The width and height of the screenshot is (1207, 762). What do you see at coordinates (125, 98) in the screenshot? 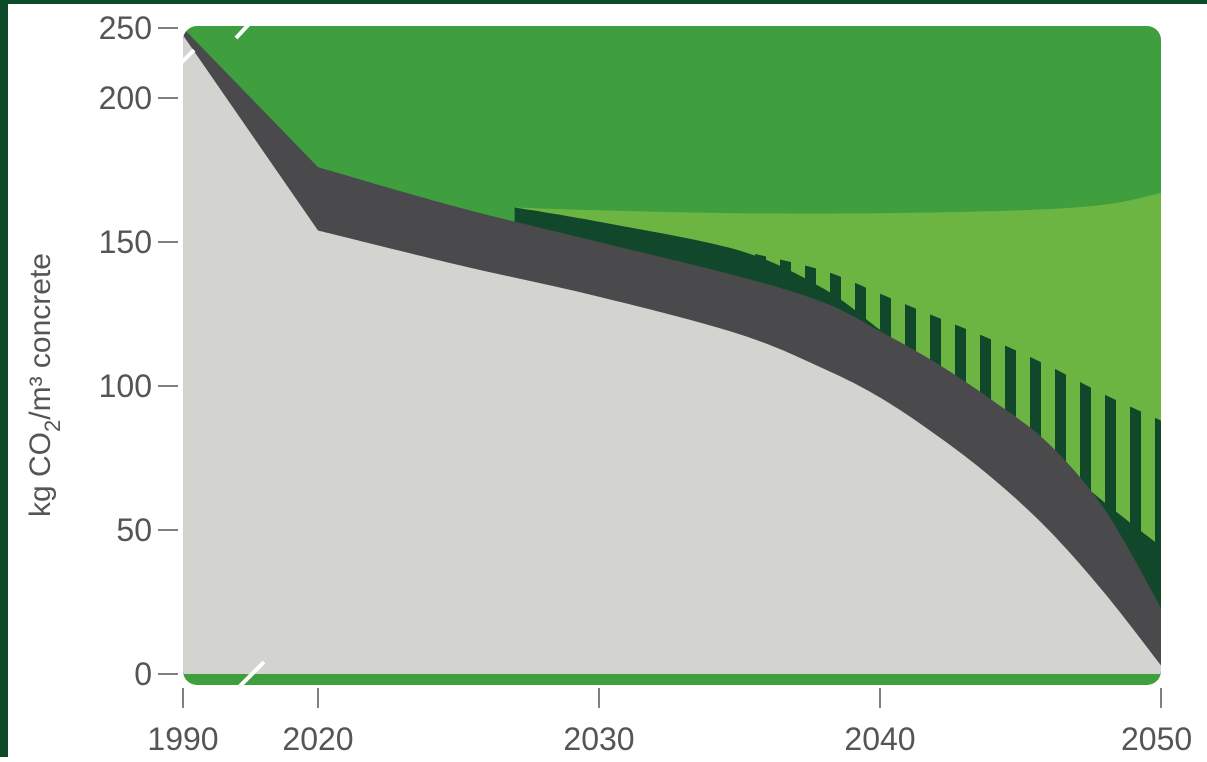
I see `y-tick-label-200: 200` at bounding box center [125, 98].